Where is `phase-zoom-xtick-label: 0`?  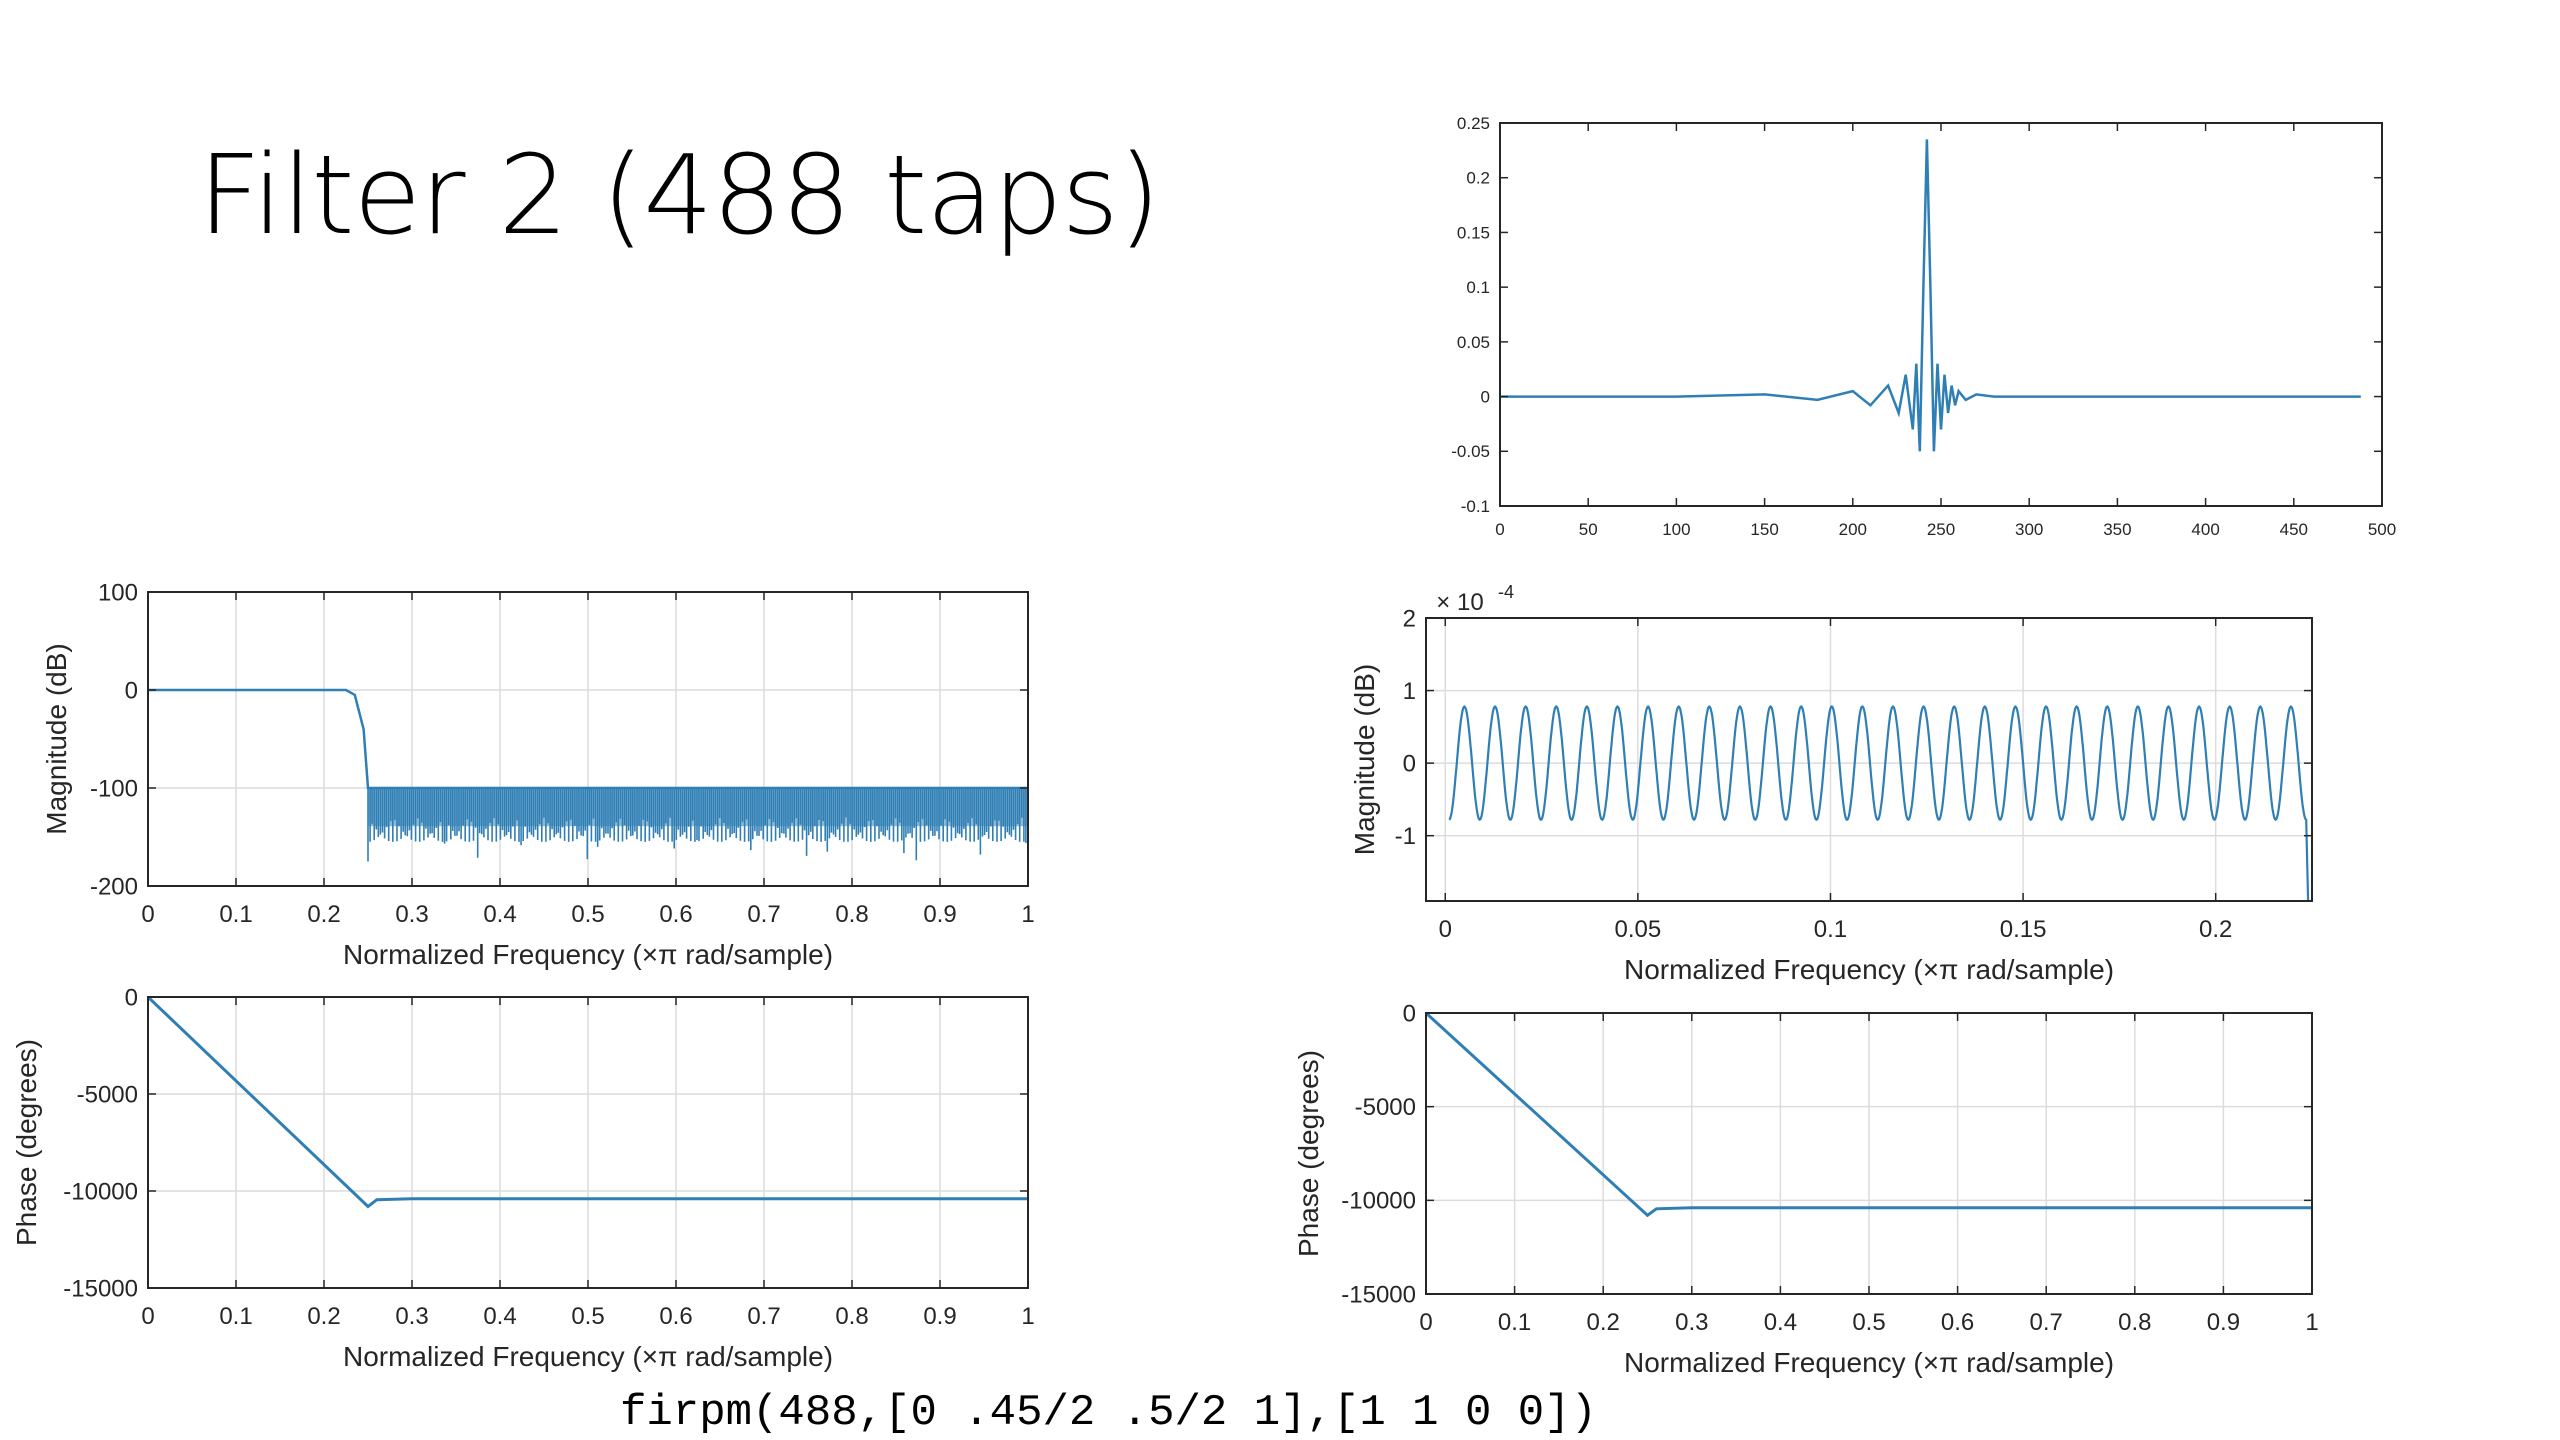
phase-zoom-xtick-label: 0 is located at coordinates (1425, 1322).